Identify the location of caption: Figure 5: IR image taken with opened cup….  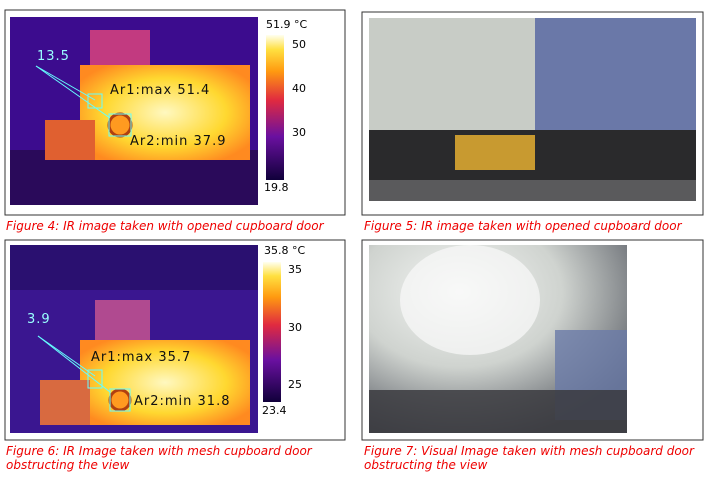
(523, 226).